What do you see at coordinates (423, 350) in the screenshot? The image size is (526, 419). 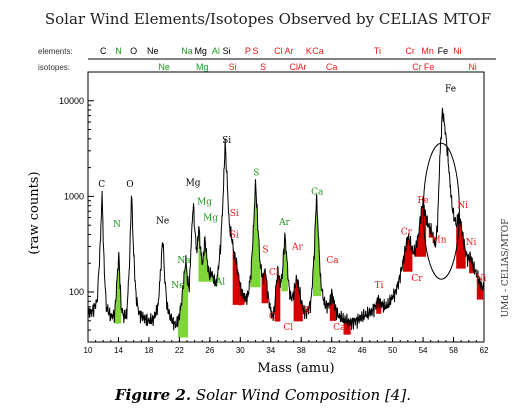 I see `x-tick-label: 54` at bounding box center [423, 350].